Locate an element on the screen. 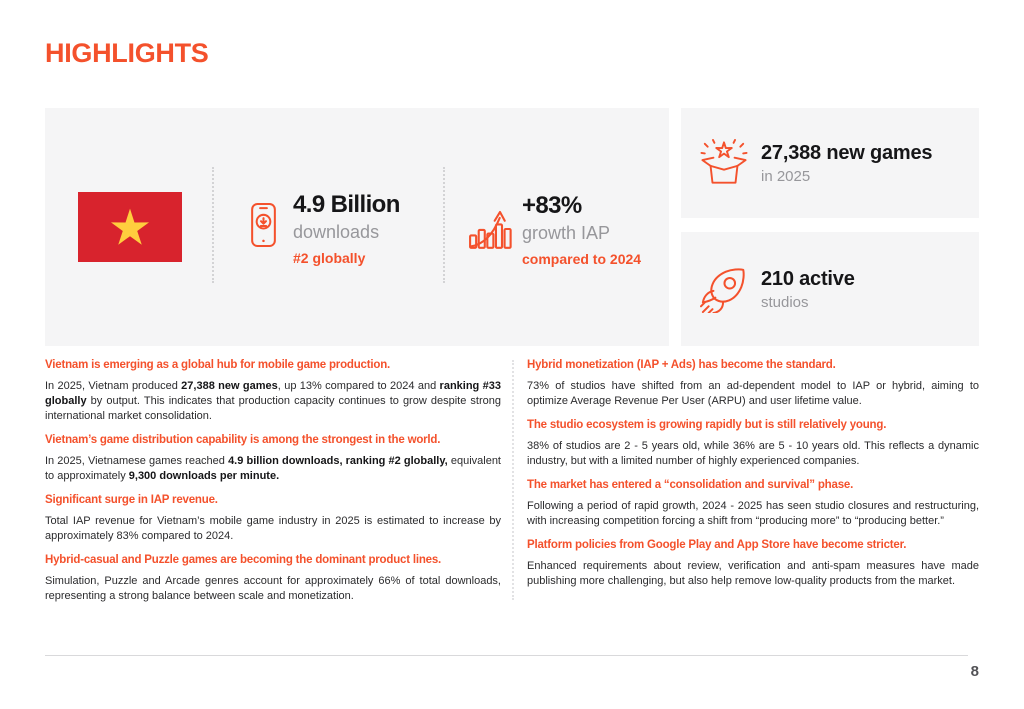  downloads-stat: 4.9 Billion downloads #2 globally is located at coordinates (325, 229).